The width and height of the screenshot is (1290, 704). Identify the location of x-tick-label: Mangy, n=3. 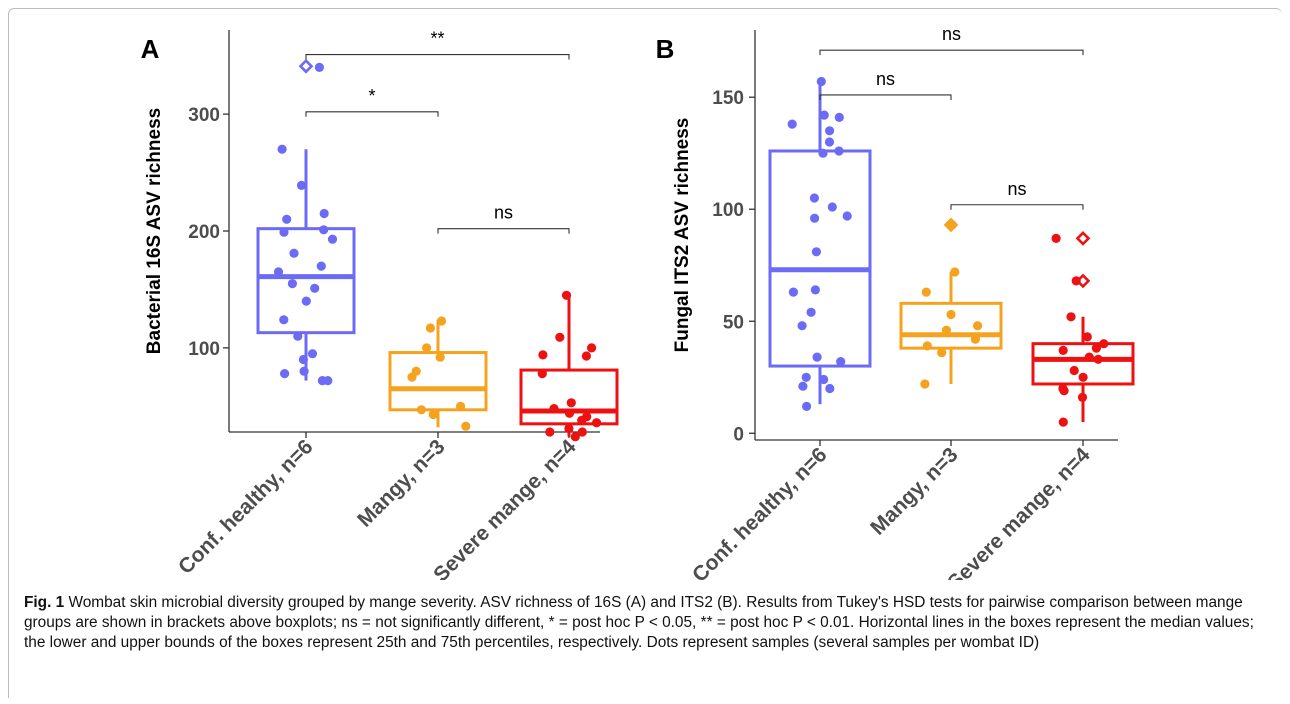
(401, 483).